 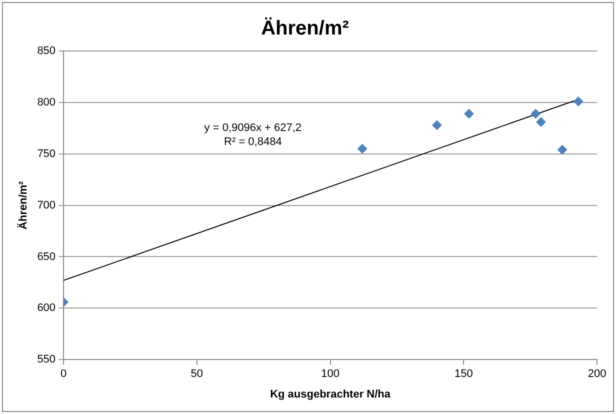 What do you see at coordinates (597, 374) in the screenshot?
I see `x-tick-label: 200` at bounding box center [597, 374].